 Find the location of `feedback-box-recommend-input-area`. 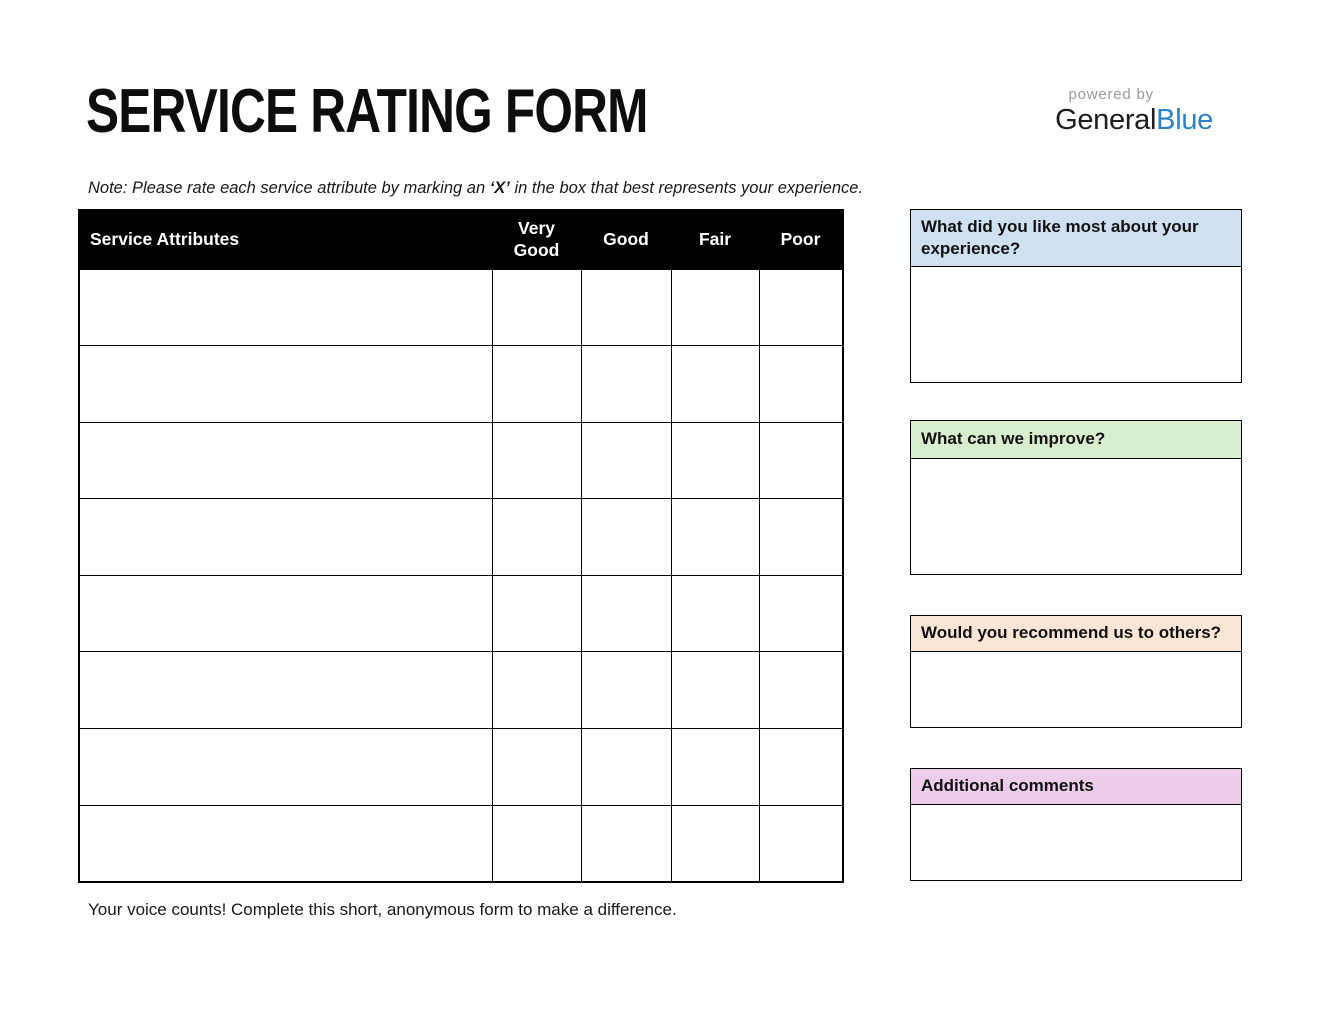

feedback-box-recommend-input-area is located at coordinates (1076, 689).